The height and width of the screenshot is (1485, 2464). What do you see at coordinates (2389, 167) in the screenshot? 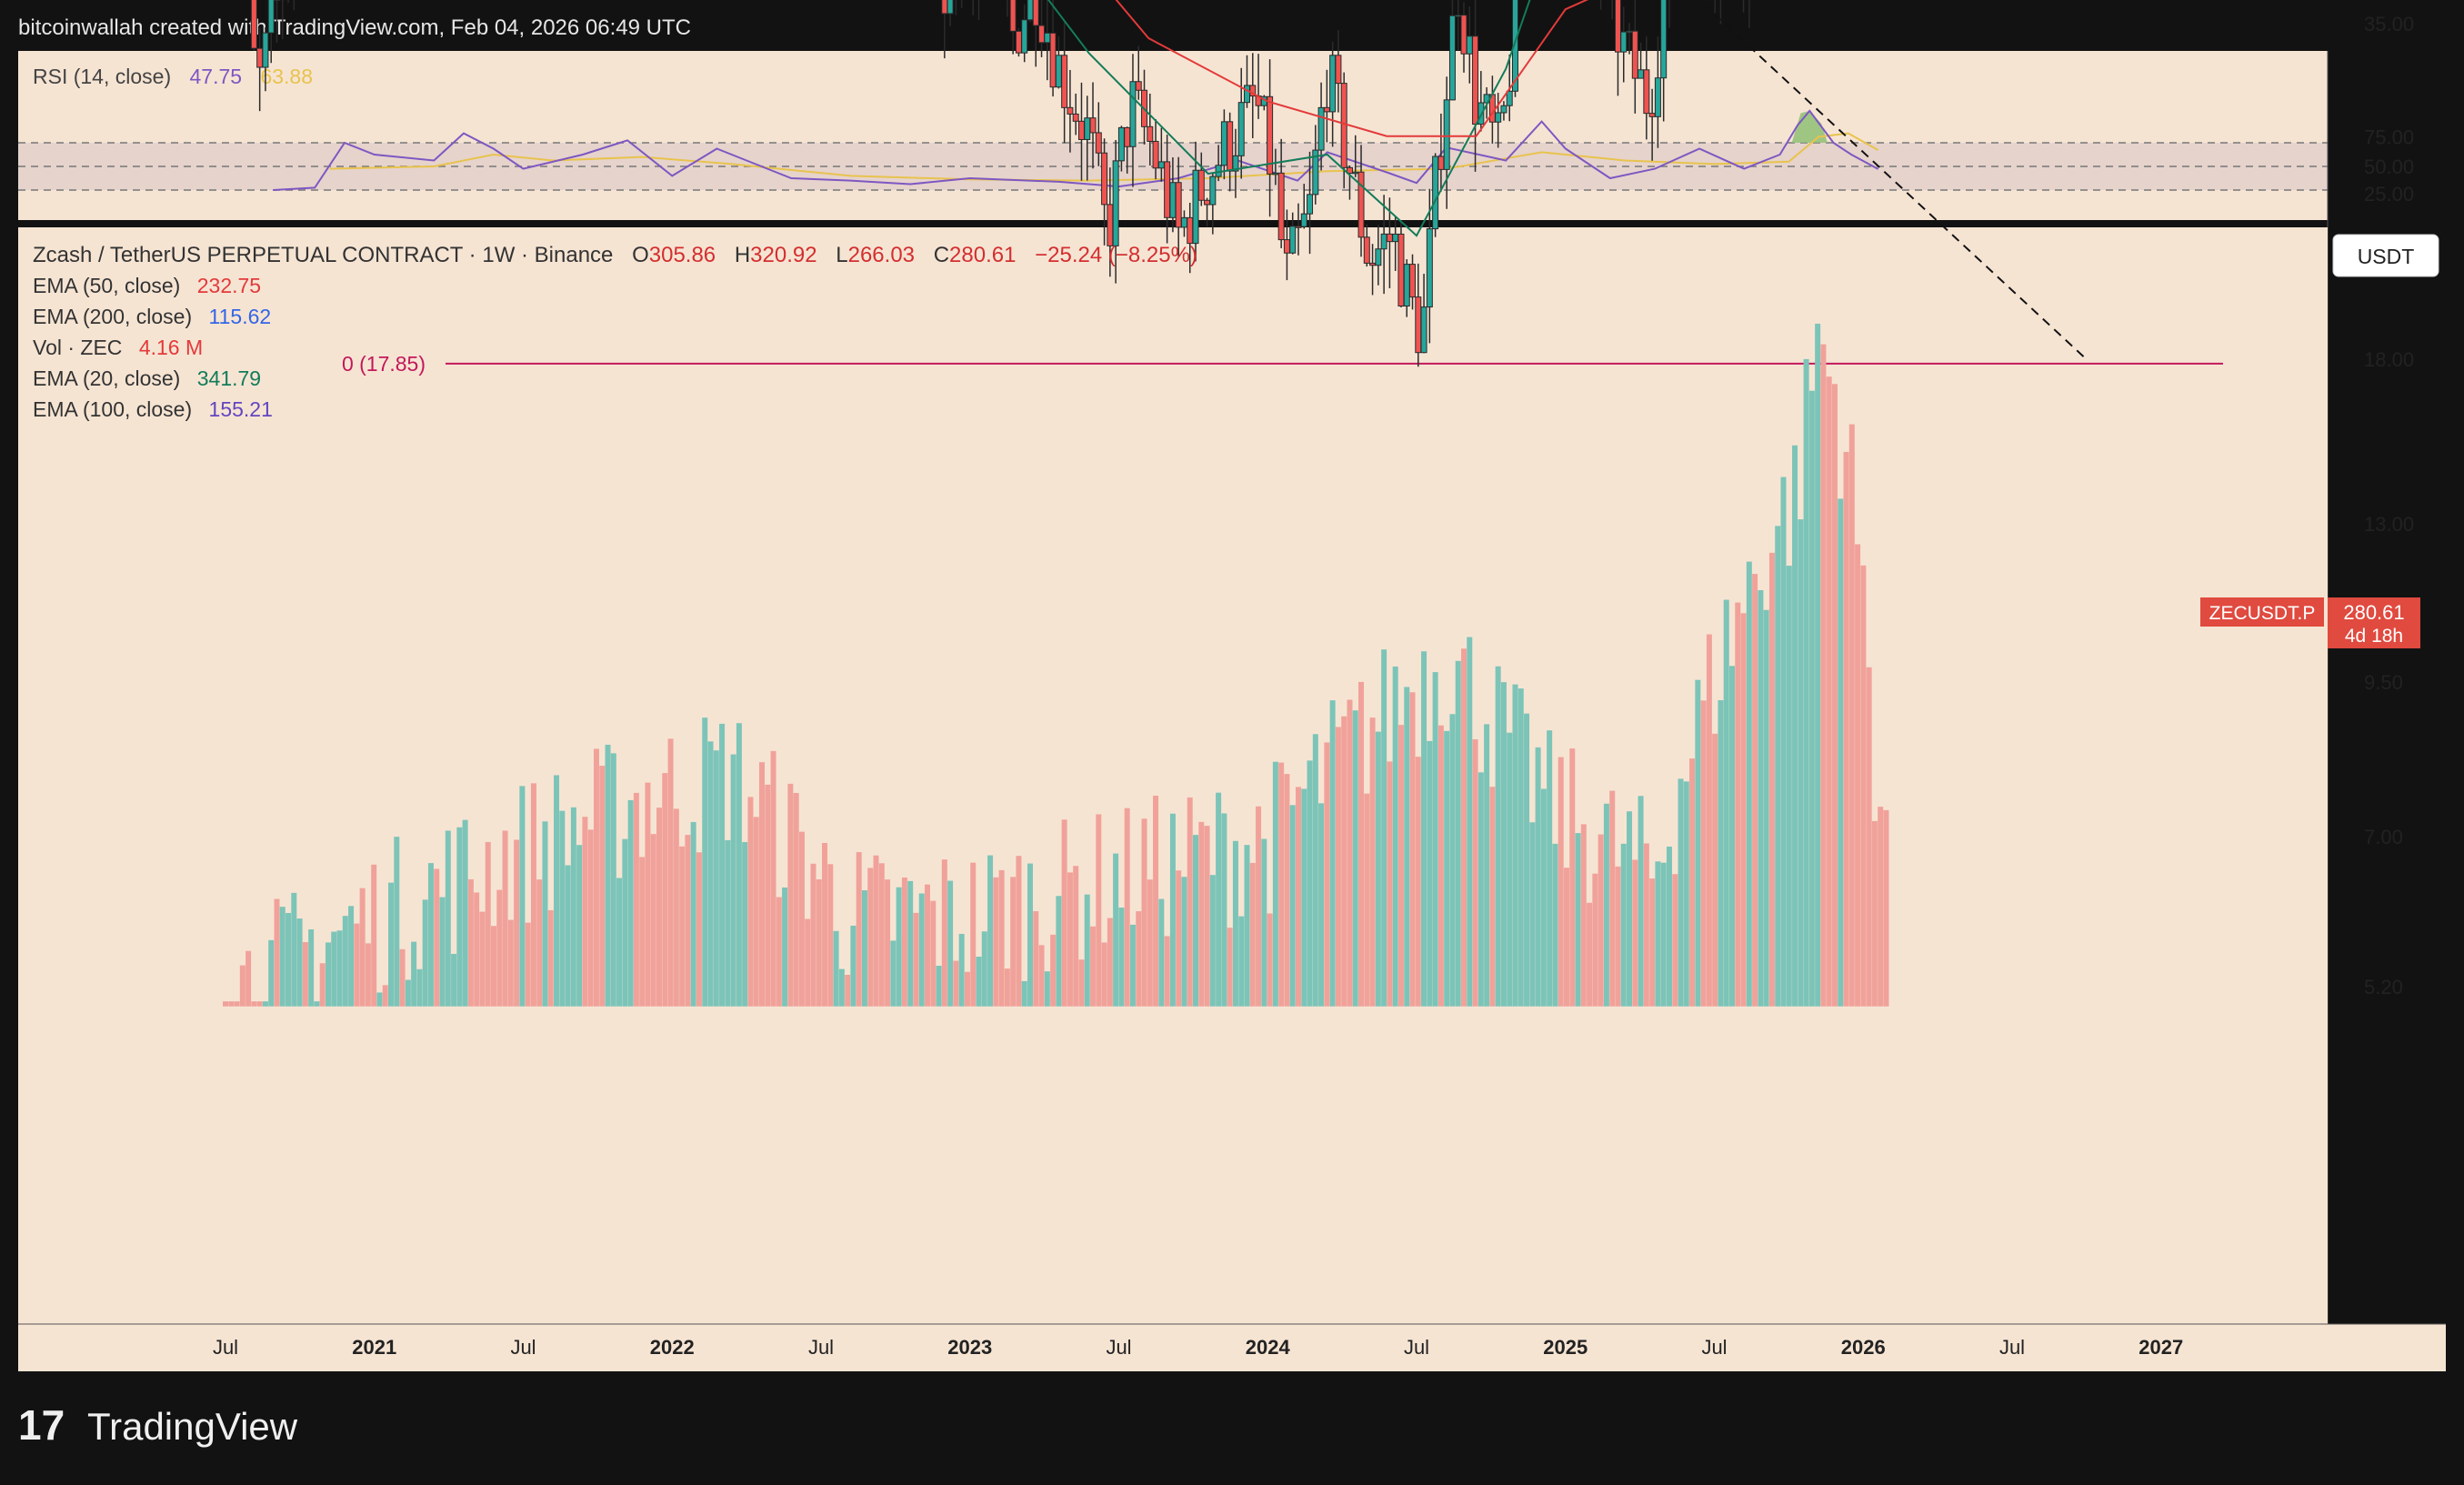
I see `rsi-axis-label: 50.00` at bounding box center [2389, 167].